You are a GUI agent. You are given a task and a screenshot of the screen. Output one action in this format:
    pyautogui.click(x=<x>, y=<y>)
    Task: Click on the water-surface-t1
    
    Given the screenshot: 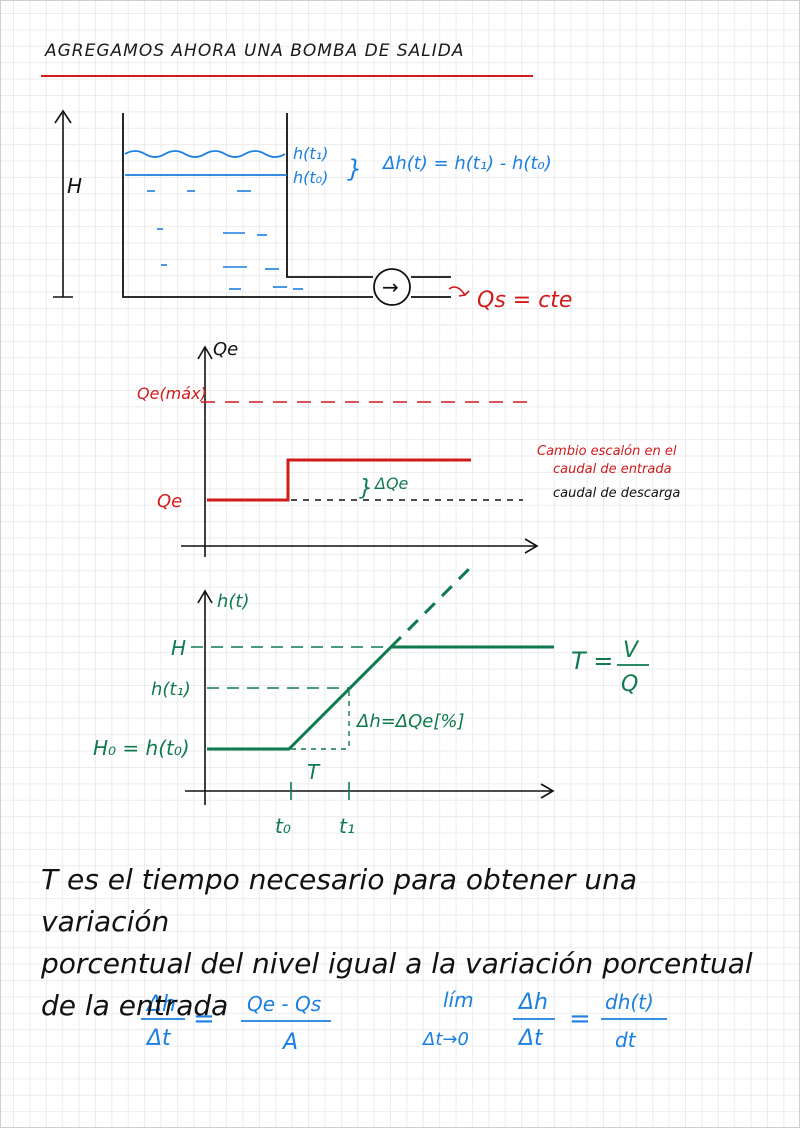 What is the action you would take?
    pyautogui.click(x=205, y=154)
    